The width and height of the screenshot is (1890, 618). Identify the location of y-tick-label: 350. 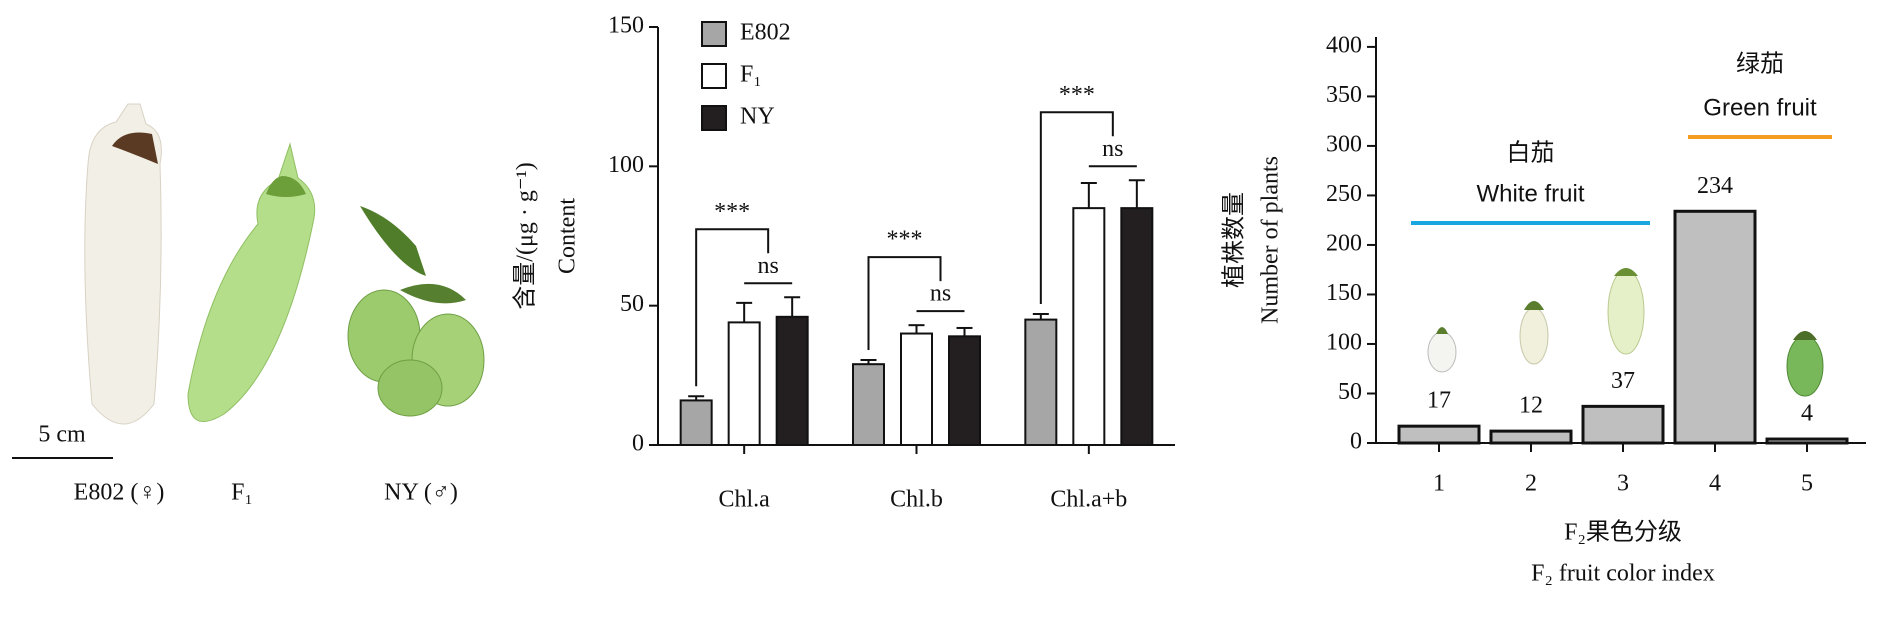
(1344, 95).